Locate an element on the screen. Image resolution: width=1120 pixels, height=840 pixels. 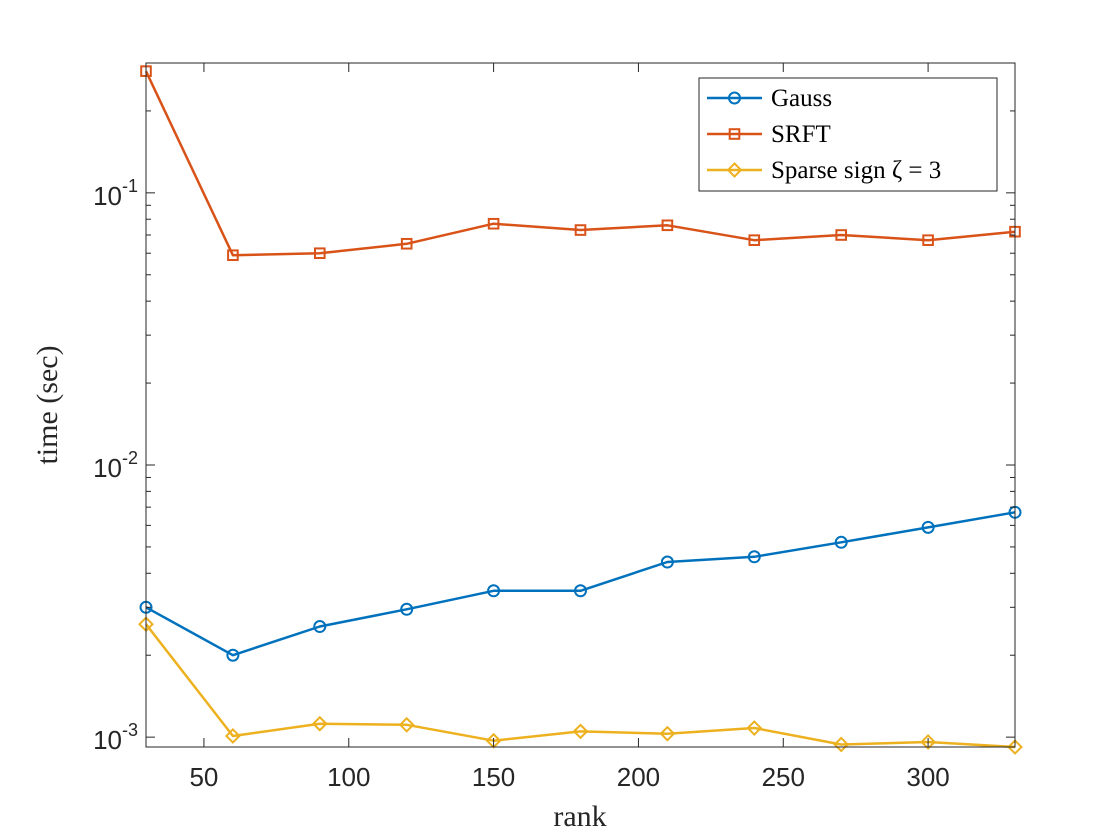
legend-entry: Sparse sign ζ = 3 is located at coordinates (824, 170).